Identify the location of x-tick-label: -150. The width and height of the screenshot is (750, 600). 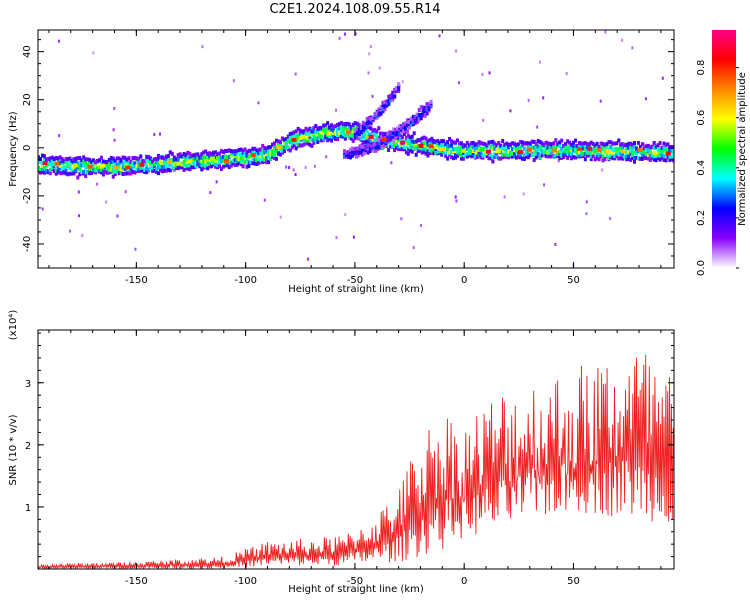
(136, 581).